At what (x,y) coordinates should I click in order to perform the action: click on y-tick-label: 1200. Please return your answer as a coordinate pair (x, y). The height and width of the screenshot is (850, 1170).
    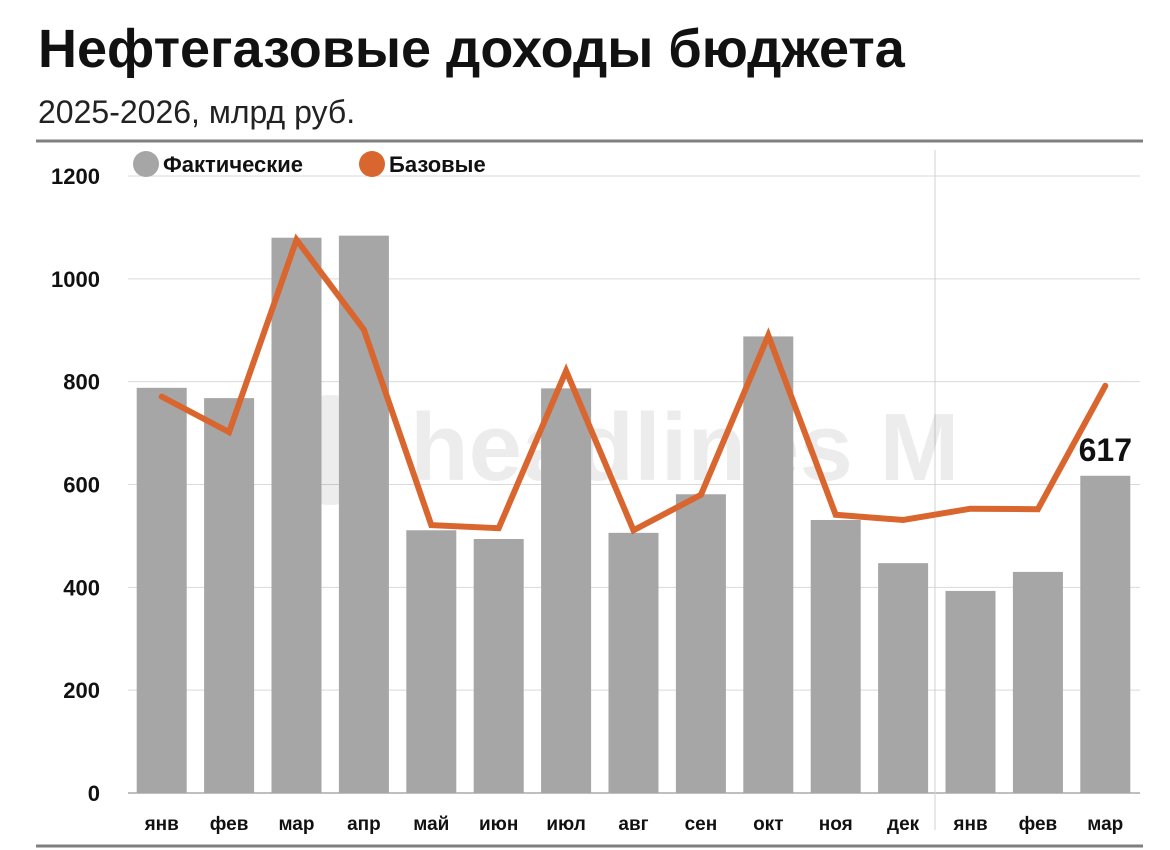
    Looking at the image, I should click on (75, 176).